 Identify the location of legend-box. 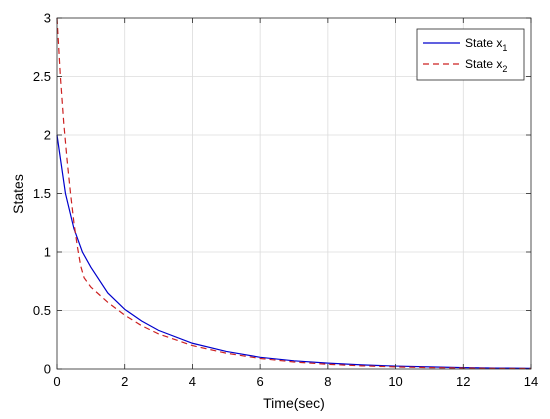
(470, 54).